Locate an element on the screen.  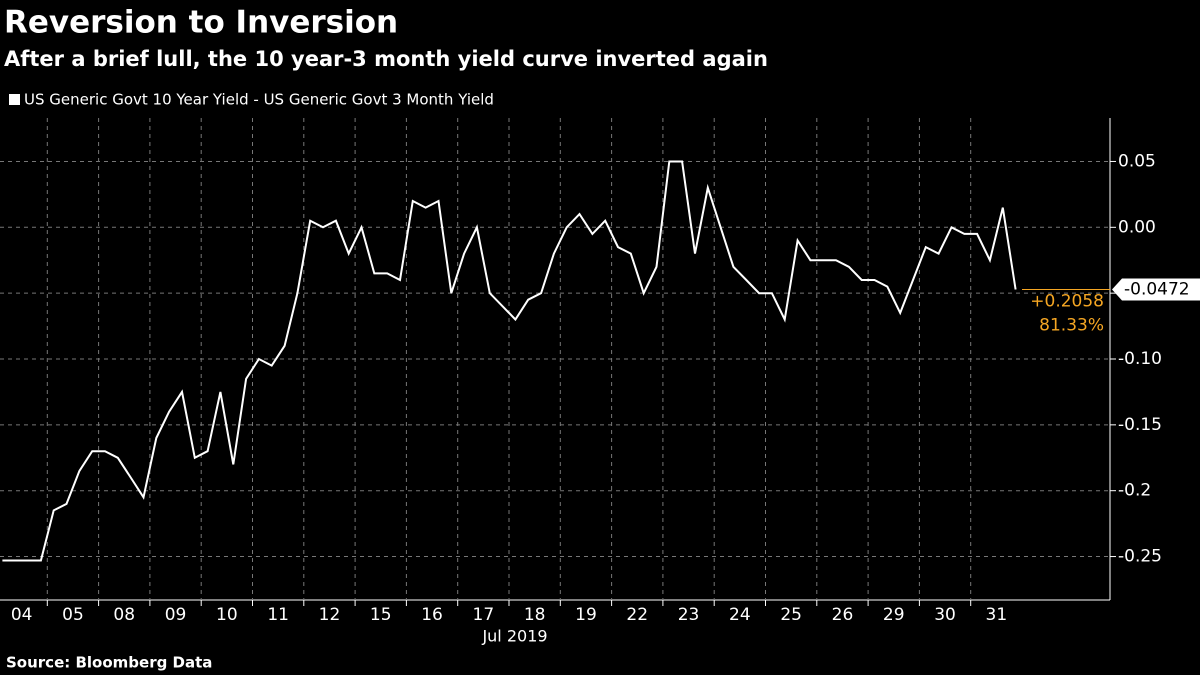
y-tick-label: -0.2 is located at coordinates (1134, 491).